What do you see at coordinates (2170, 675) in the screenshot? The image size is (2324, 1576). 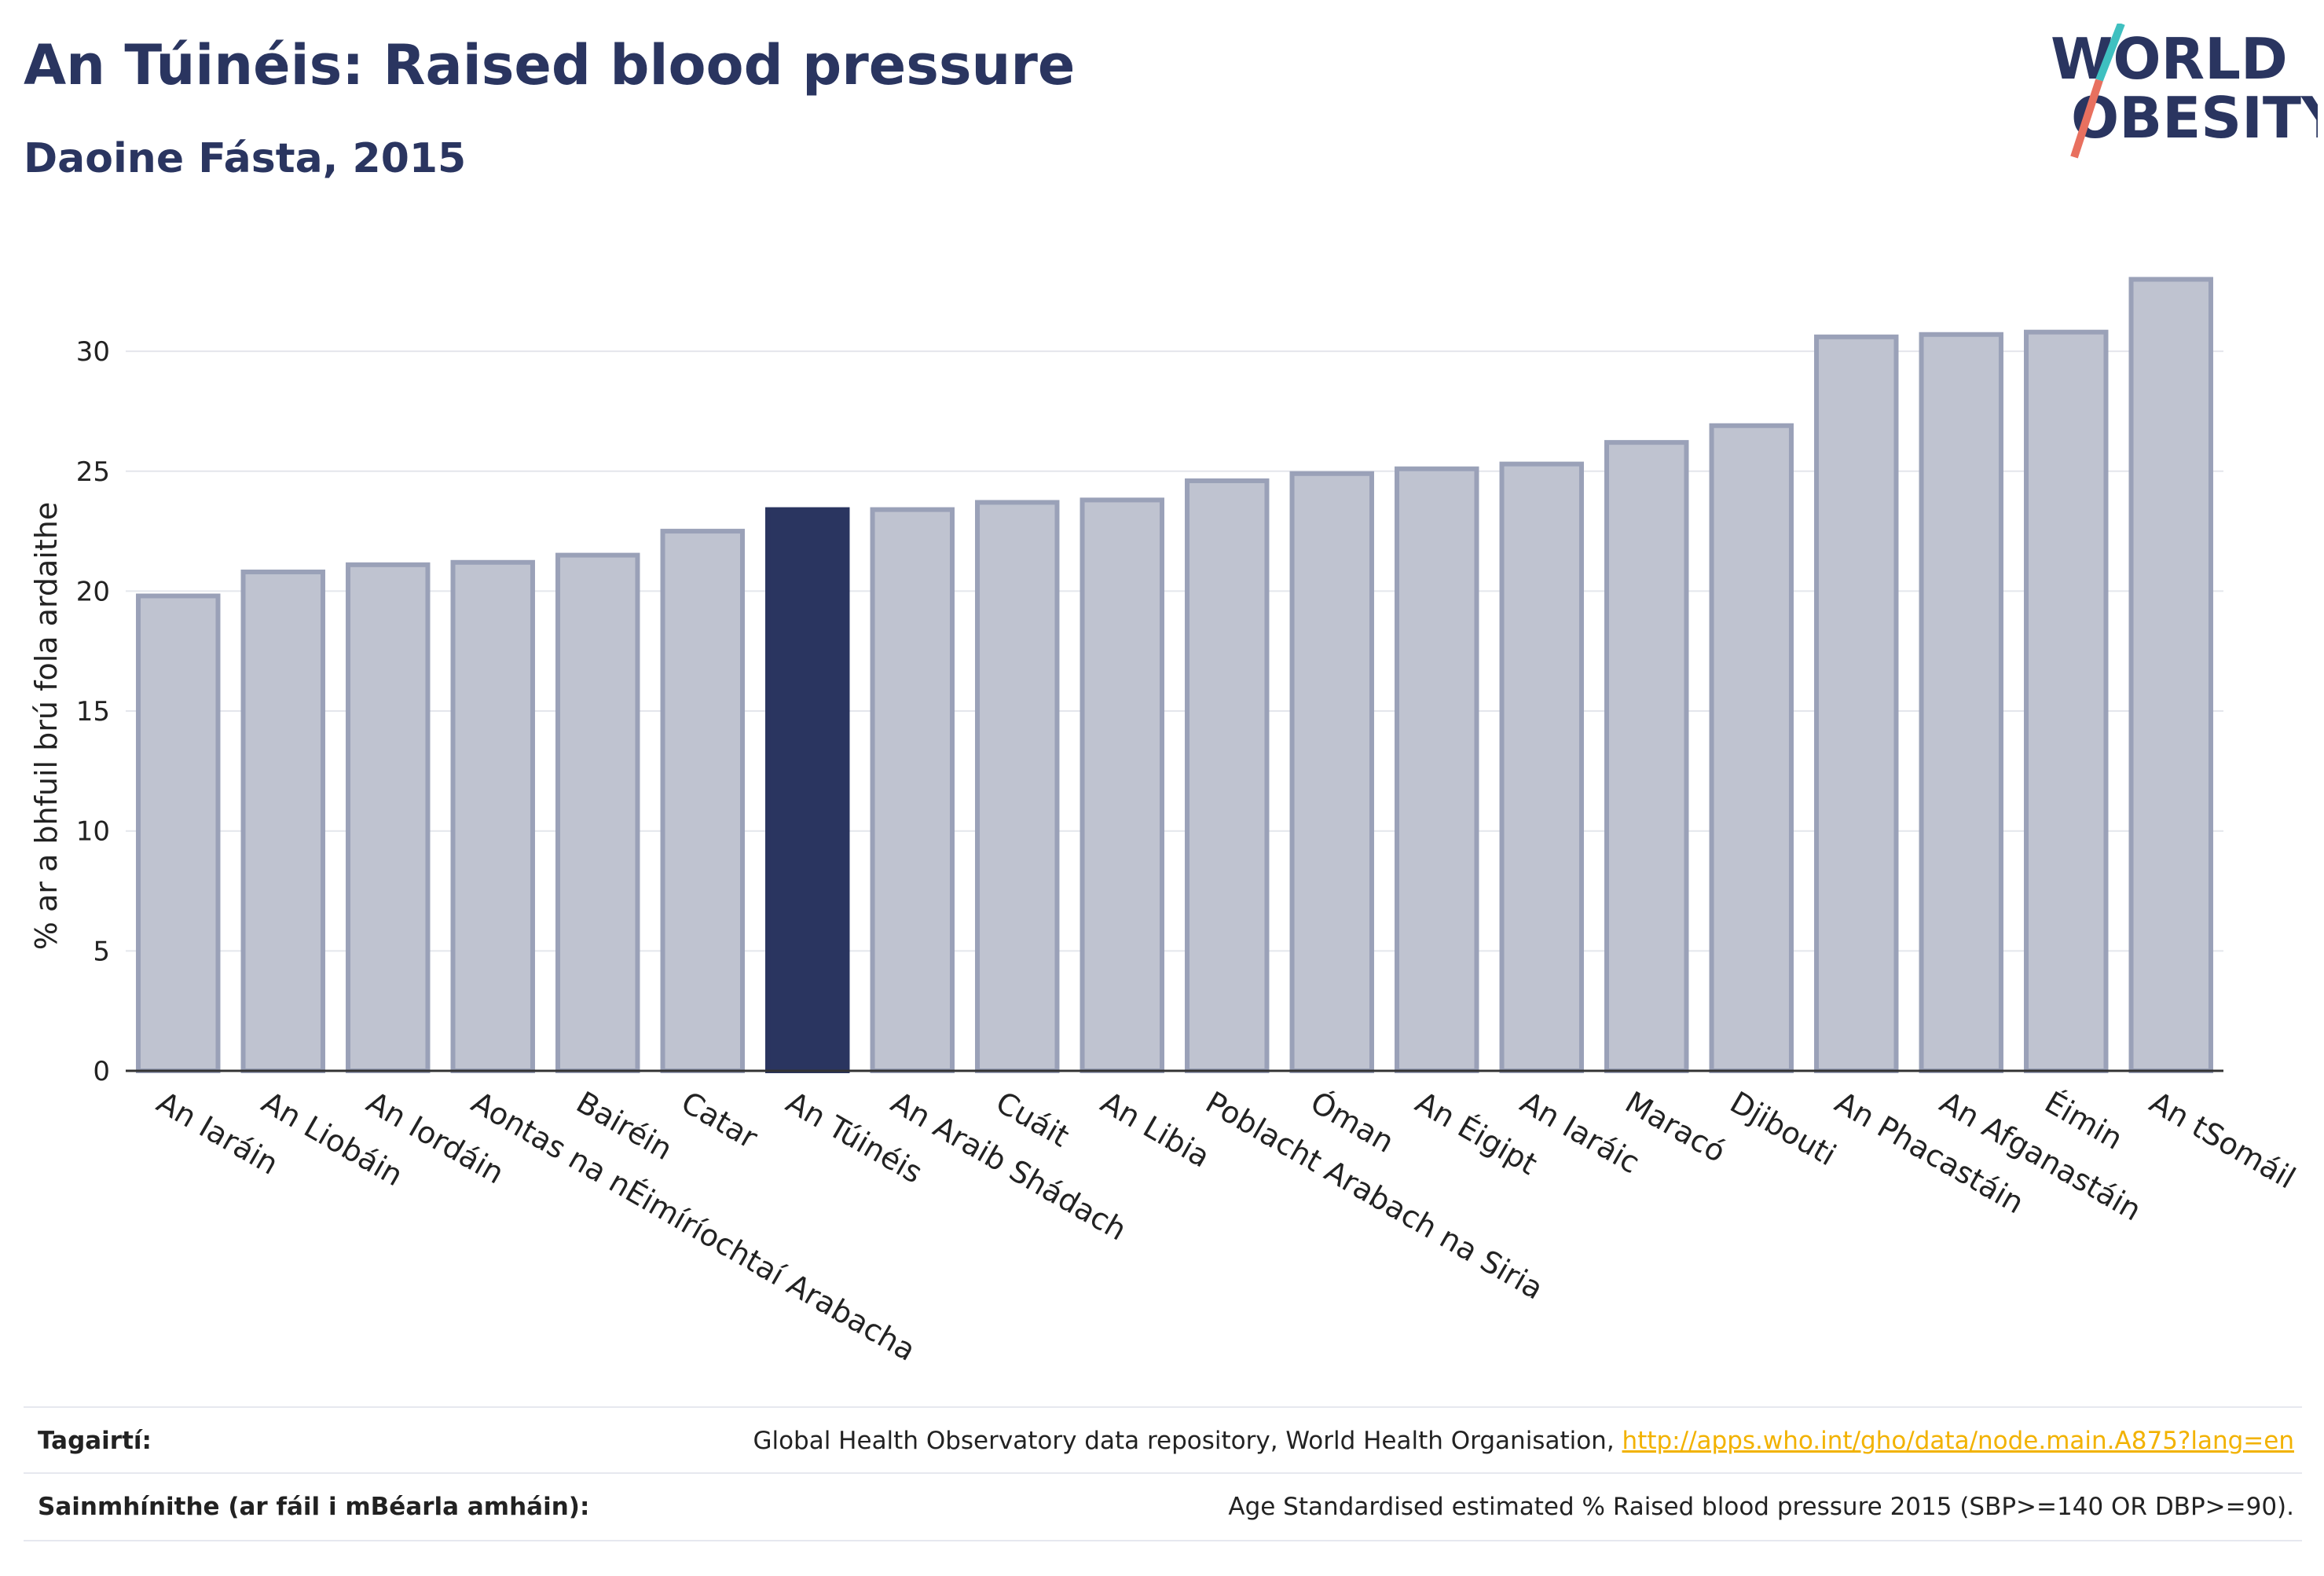 I see `bar-an-tsom-il` at bounding box center [2170, 675].